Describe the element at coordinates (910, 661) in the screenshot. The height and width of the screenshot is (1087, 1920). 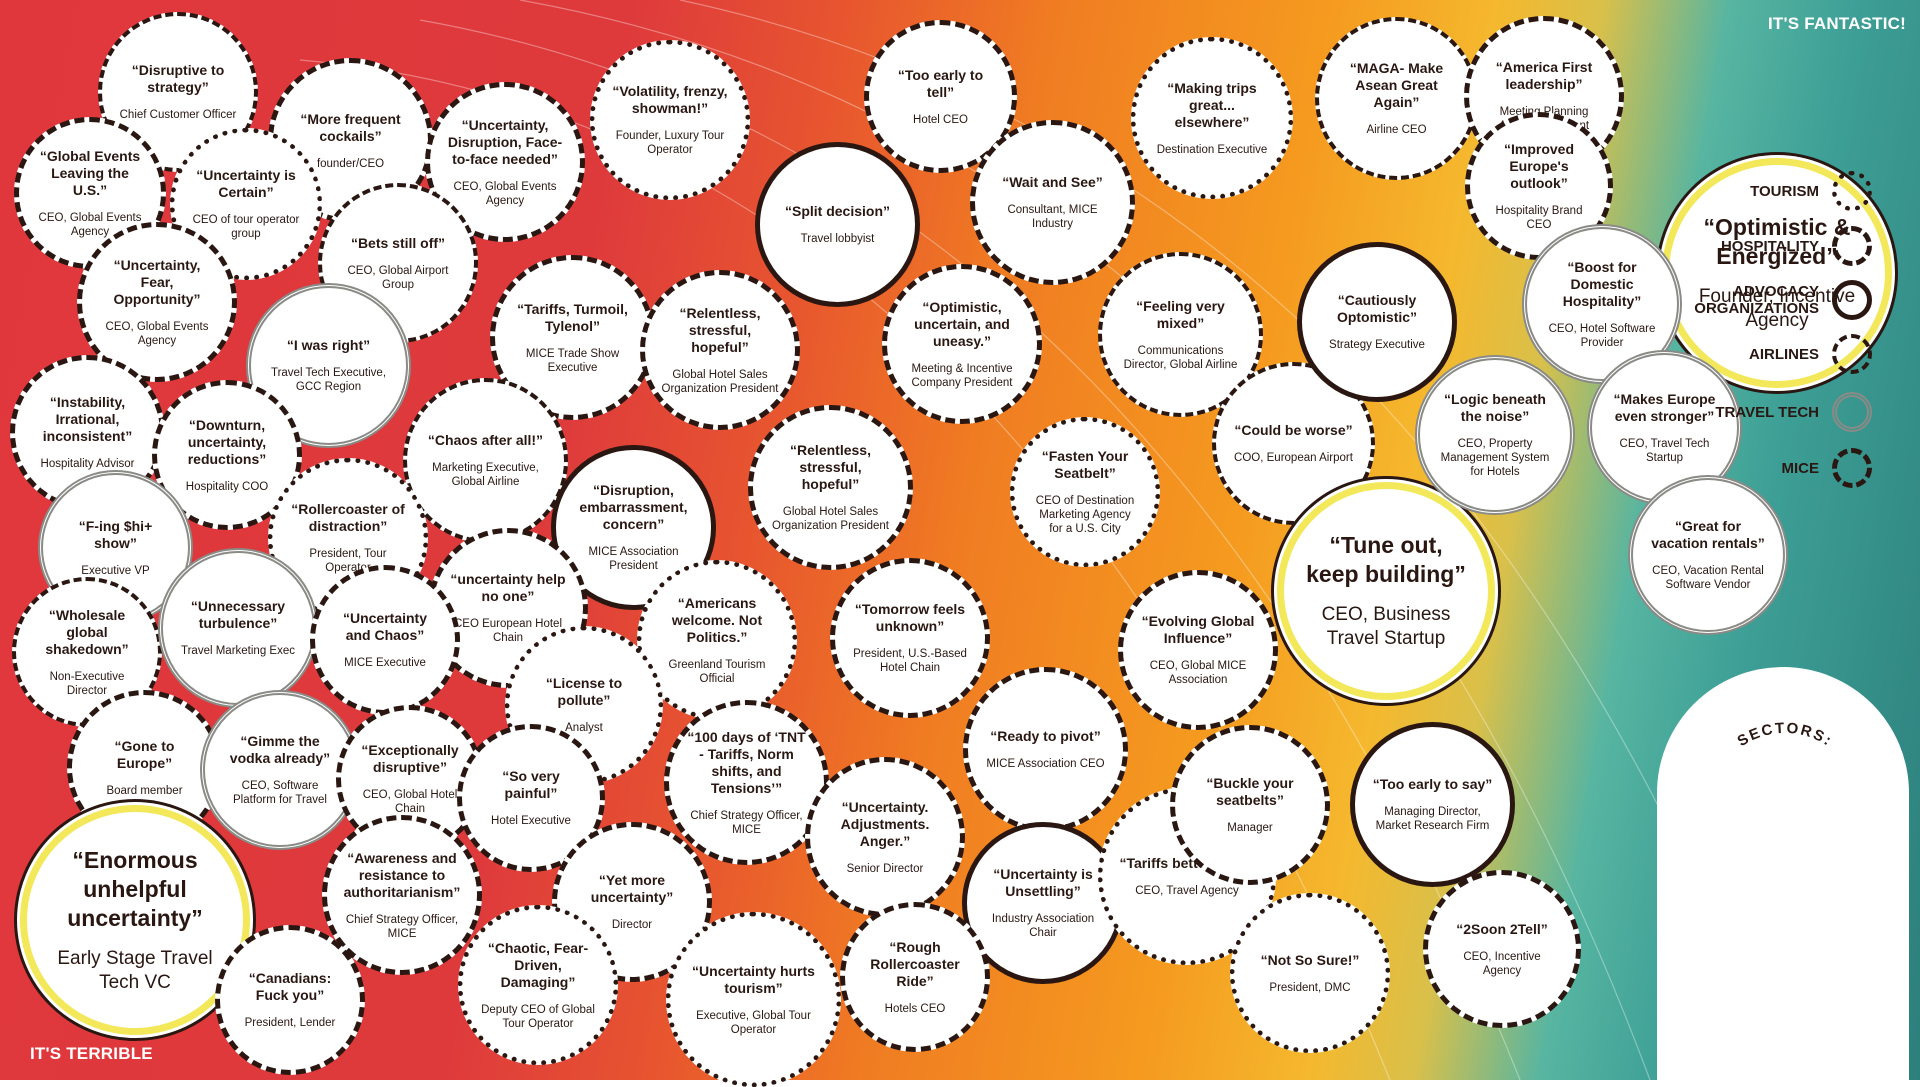
I see `bubble-role: President, U.S.-Based Hotel Chain` at that location.